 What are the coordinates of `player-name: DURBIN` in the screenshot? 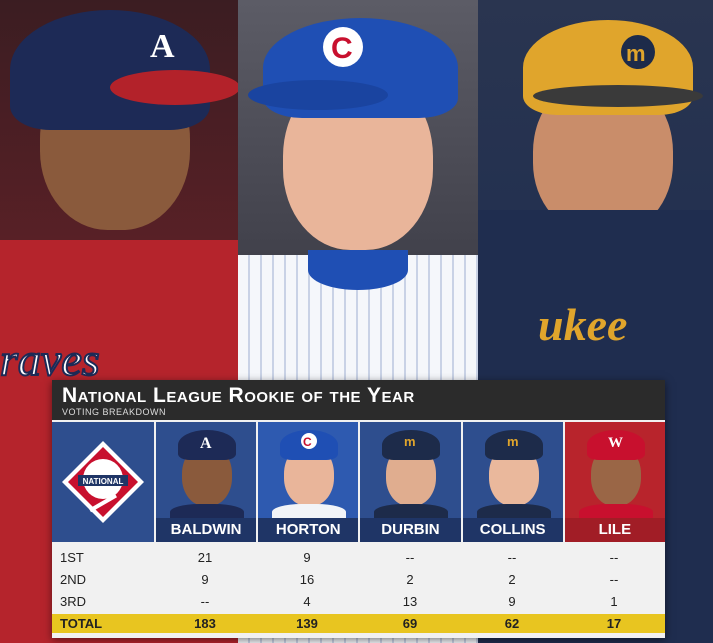 It's located at (410, 530).